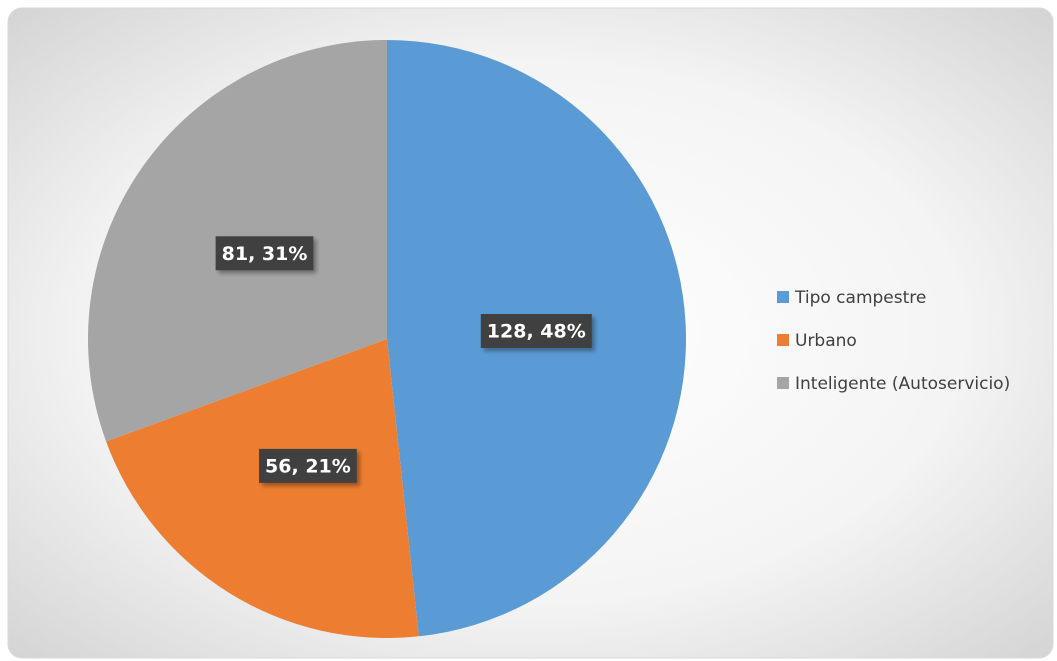 The image size is (1057, 661). I want to click on legend-label: Urbano, so click(826, 341).